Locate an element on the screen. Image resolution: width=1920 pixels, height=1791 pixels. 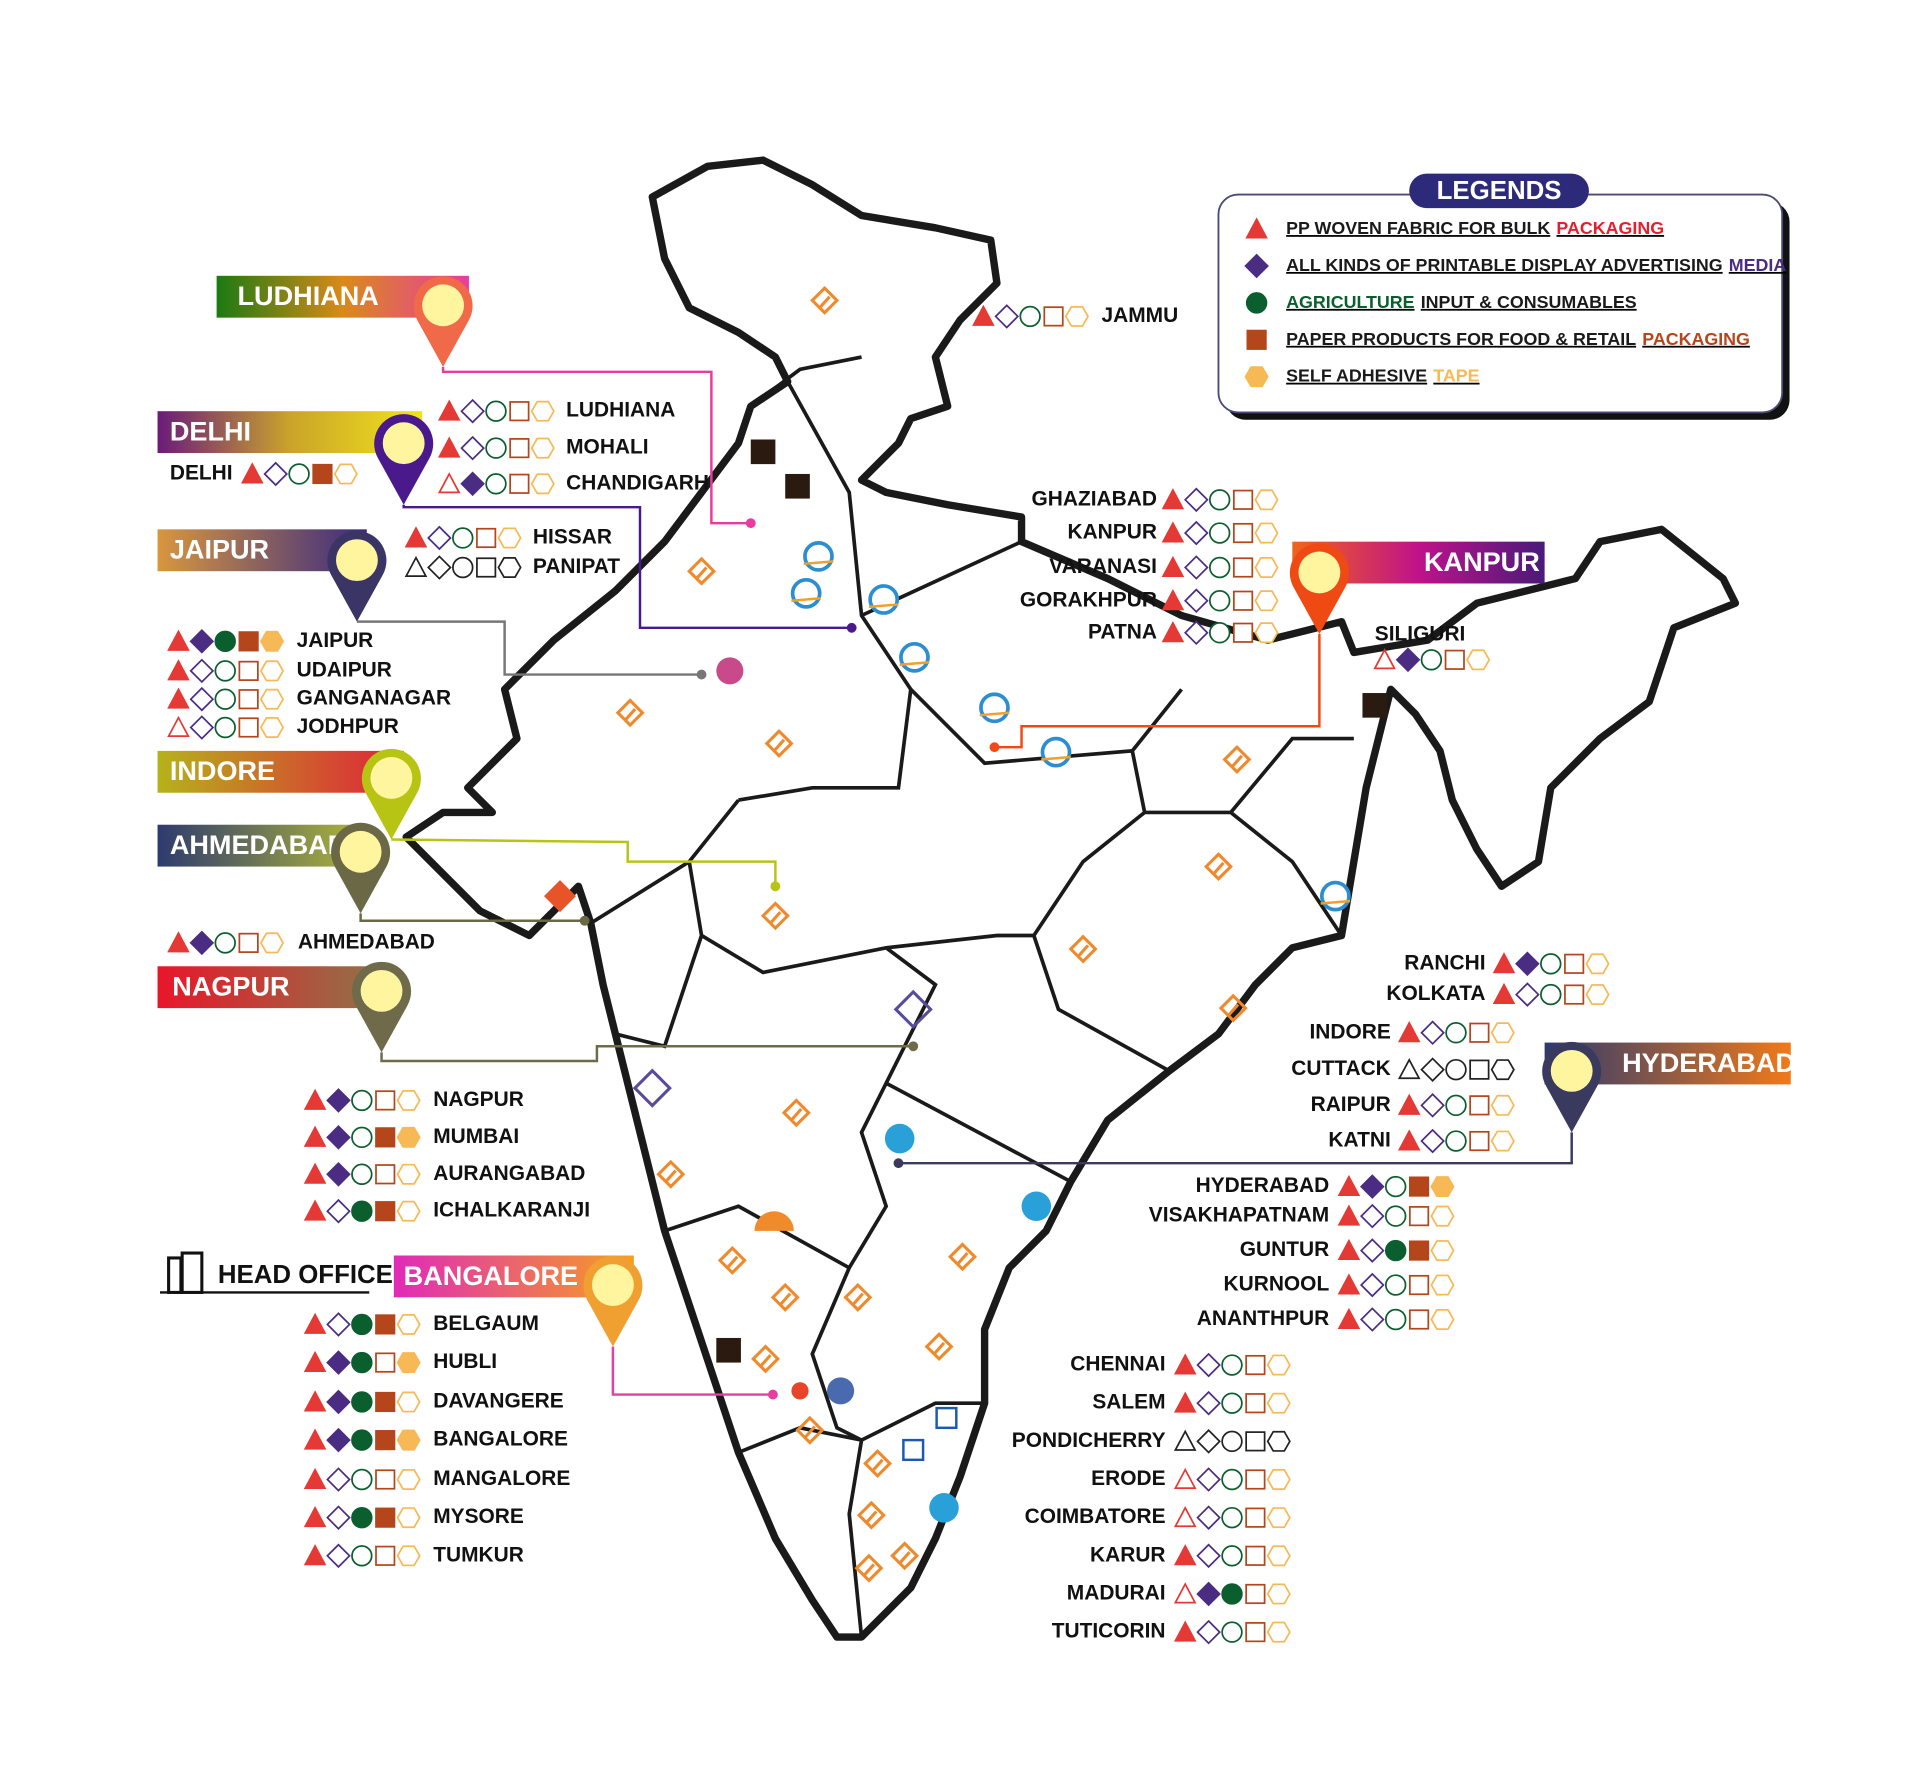
legend-label-part: PACKAGING is located at coordinates (1610, 228).